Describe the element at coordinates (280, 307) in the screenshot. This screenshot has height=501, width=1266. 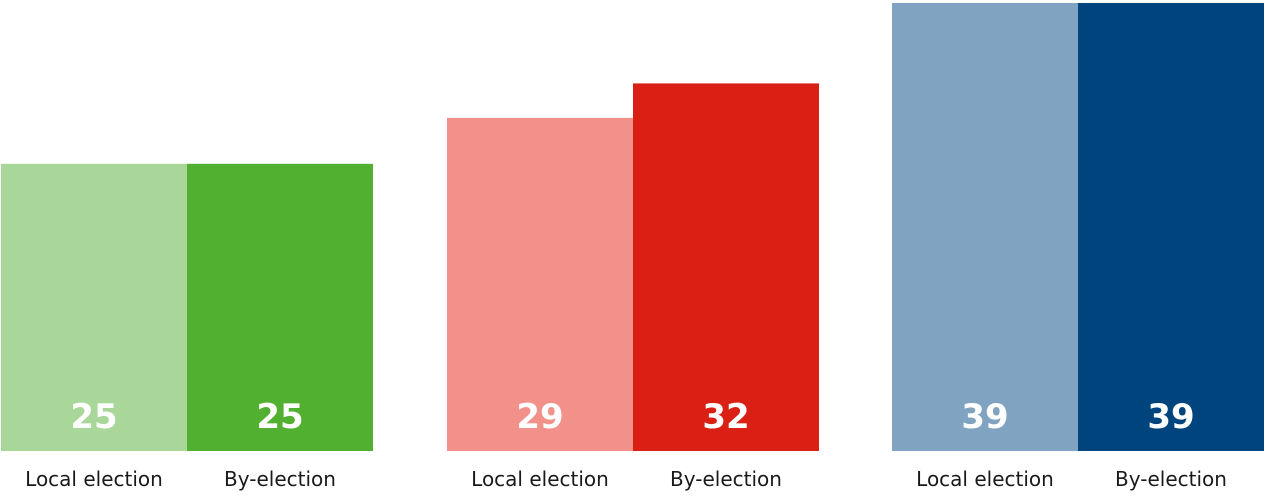
I see `bar-1-by-election` at that location.